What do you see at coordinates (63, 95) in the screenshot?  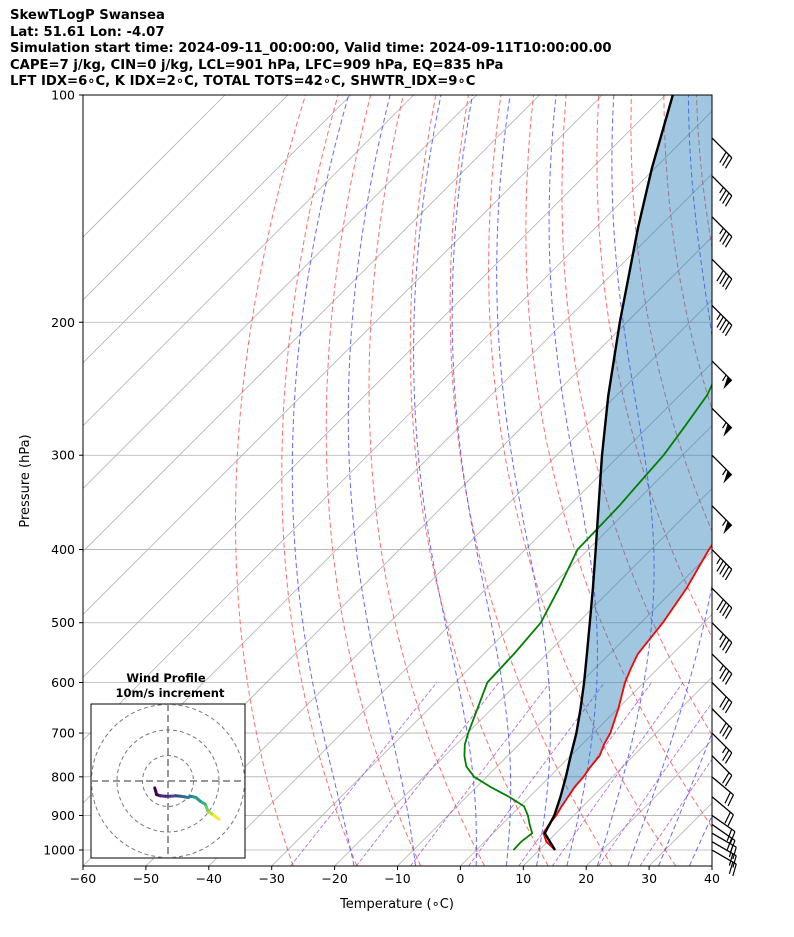 I see `y-tick-label: 100` at bounding box center [63, 95].